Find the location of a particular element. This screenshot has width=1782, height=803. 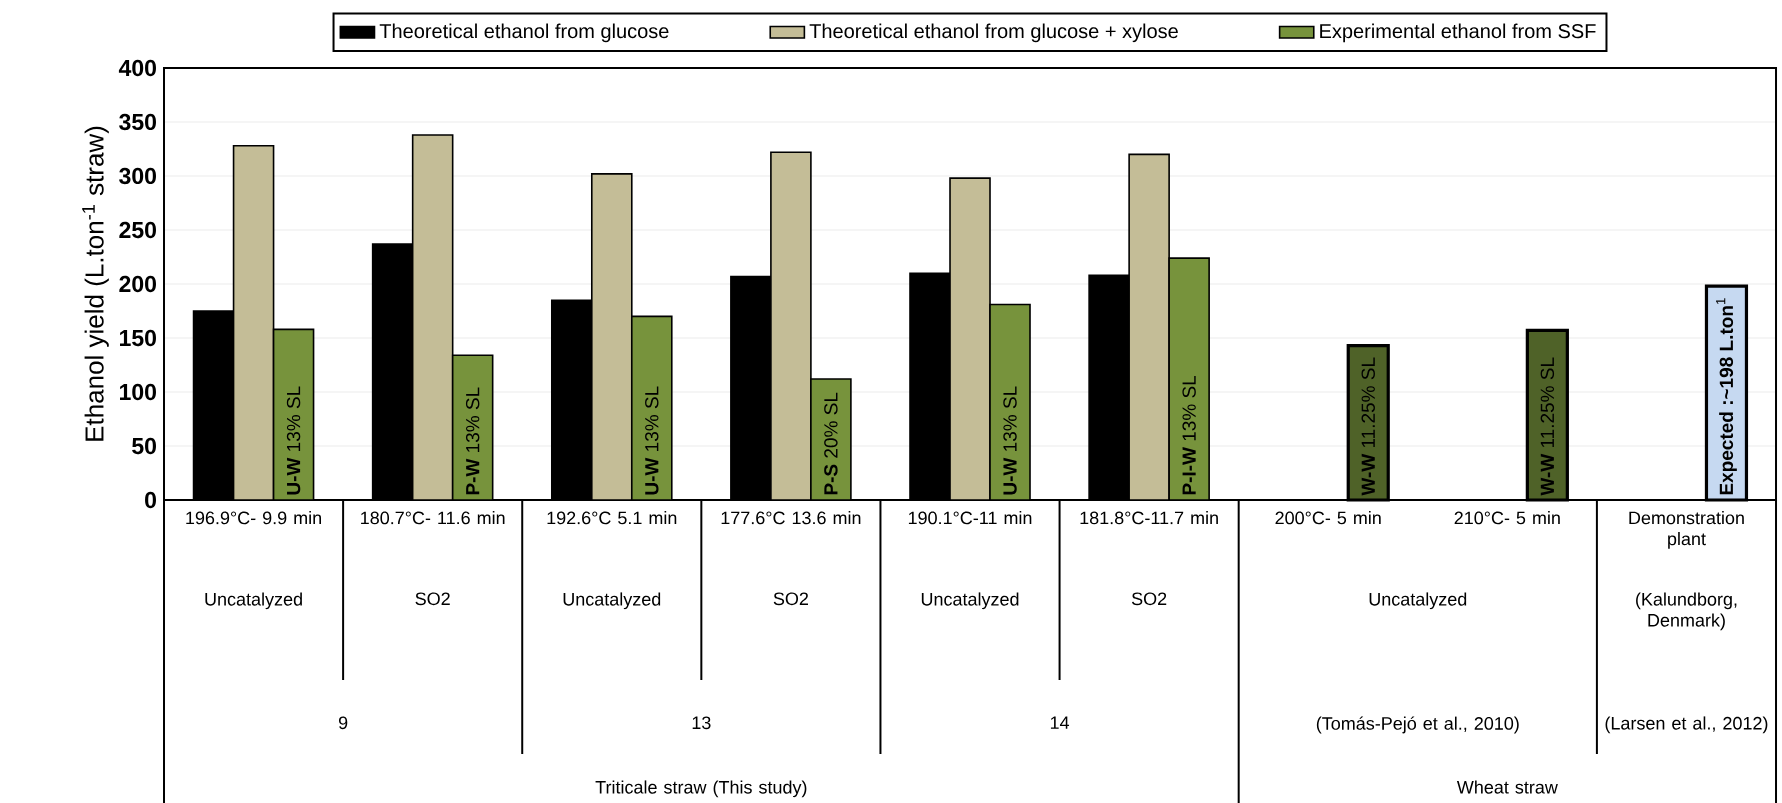

text: 9 is located at coordinates (343, 723).